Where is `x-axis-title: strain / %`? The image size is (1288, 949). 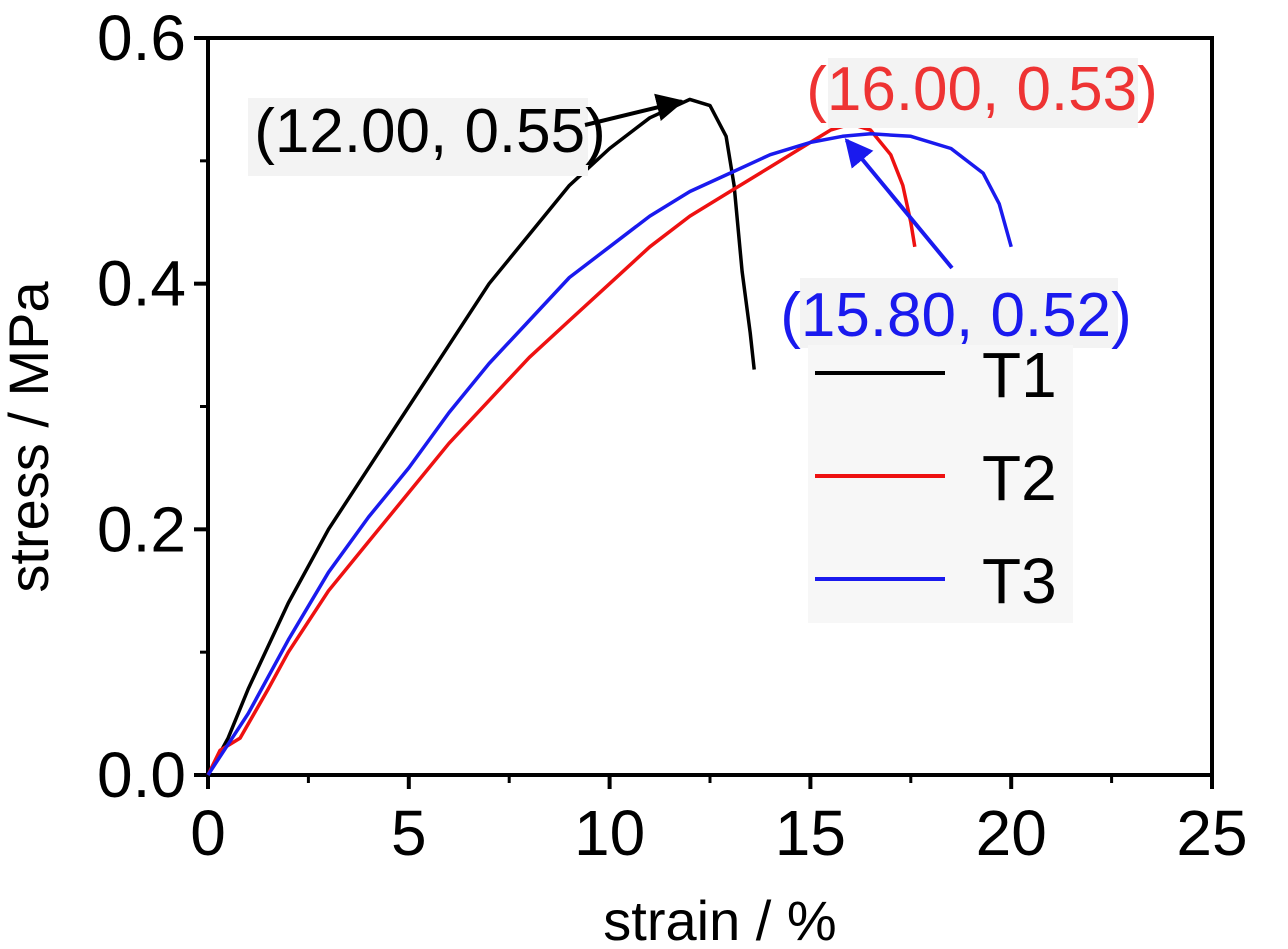 x-axis-title: strain / % is located at coordinates (719, 919).